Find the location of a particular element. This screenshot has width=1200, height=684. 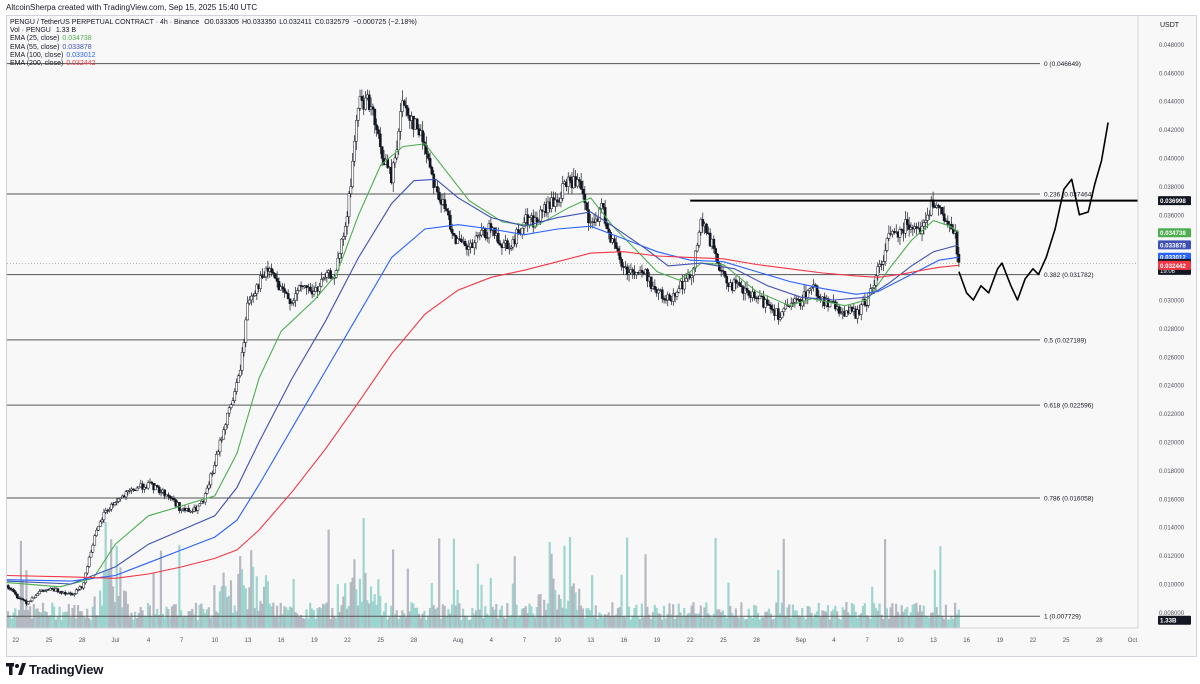

fib-level-label: 0.5 (0.027189) is located at coordinates (1065, 340).